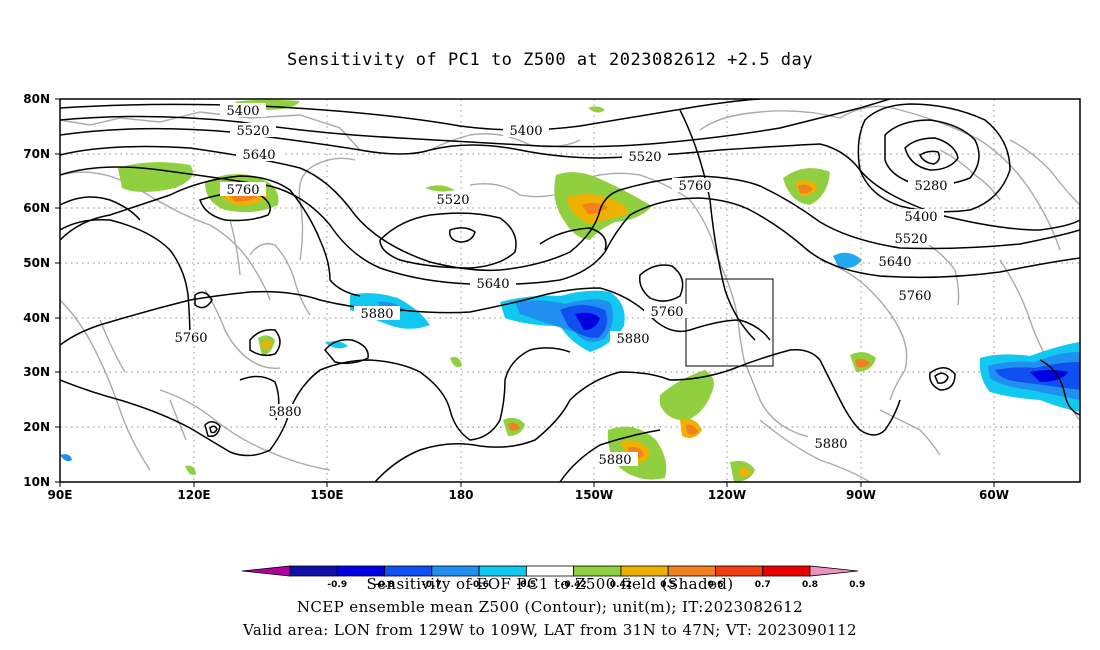  I want to click on lon-label-90e: 90E, so click(60, 495).